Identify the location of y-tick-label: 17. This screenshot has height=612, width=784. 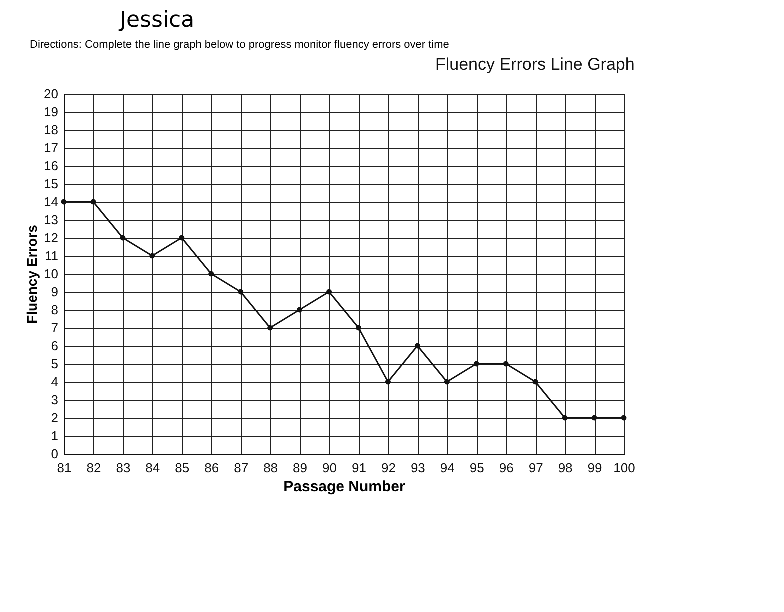
(51, 148).